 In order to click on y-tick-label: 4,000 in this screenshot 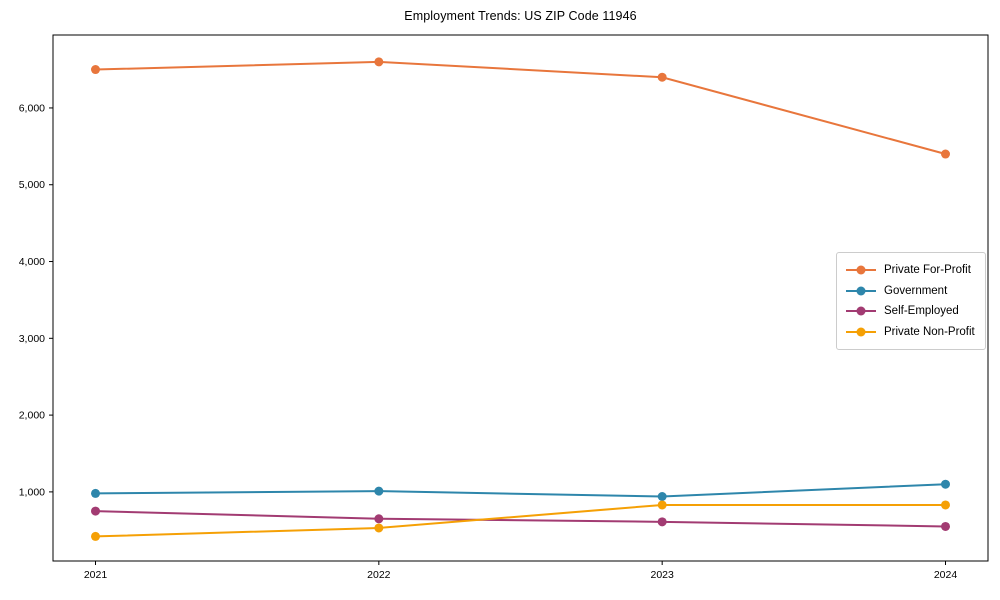, I will do `click(32, 262)`.